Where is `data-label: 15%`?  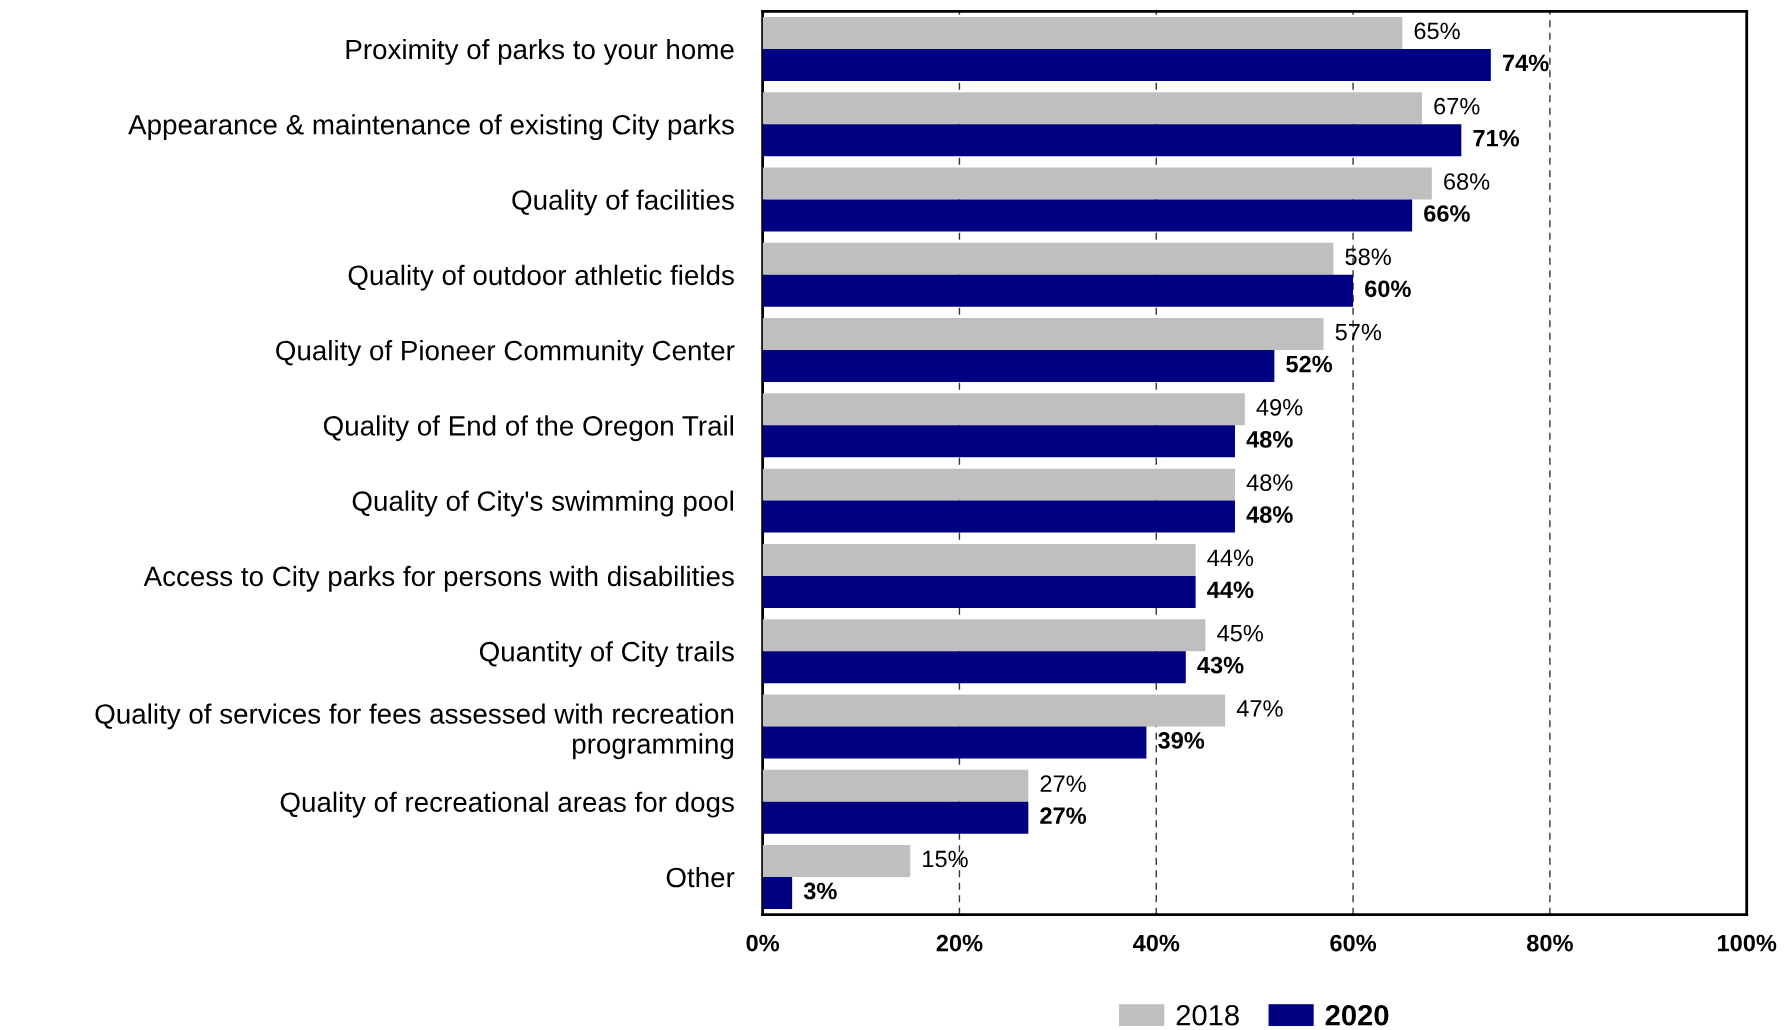
data-label: 15% is located at coordinates (945, 859).